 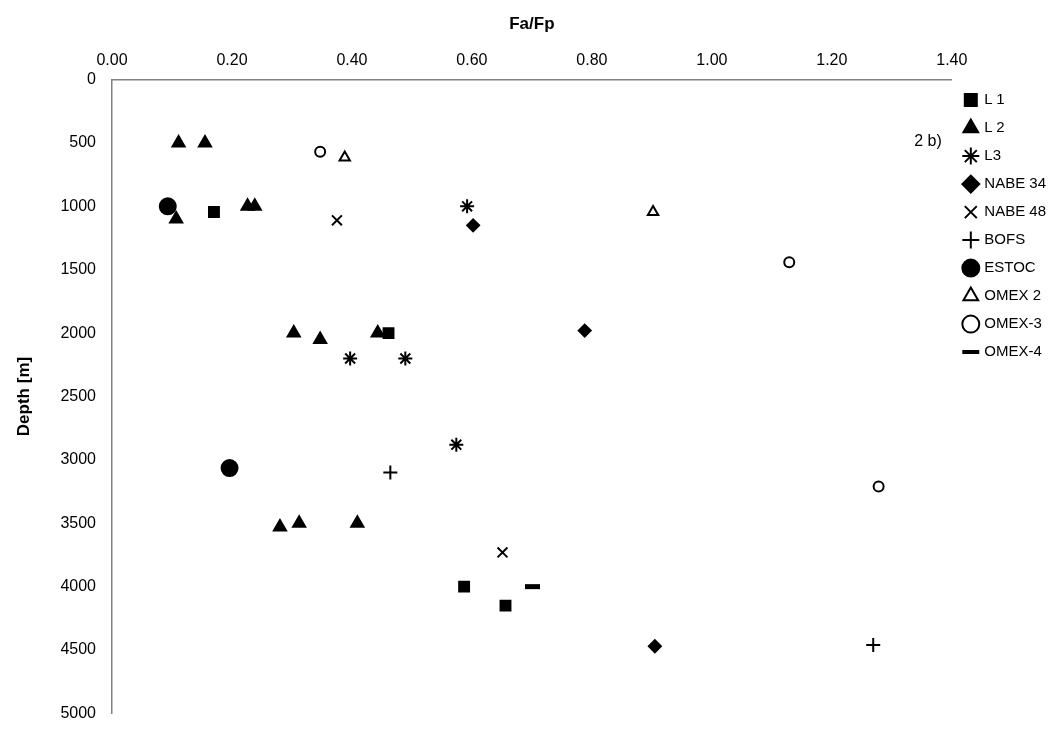 What do you see at coordinates (832, 60) in the screenshot?
I see `x-tick-label: 1.20` at bounding box center [832, 60].